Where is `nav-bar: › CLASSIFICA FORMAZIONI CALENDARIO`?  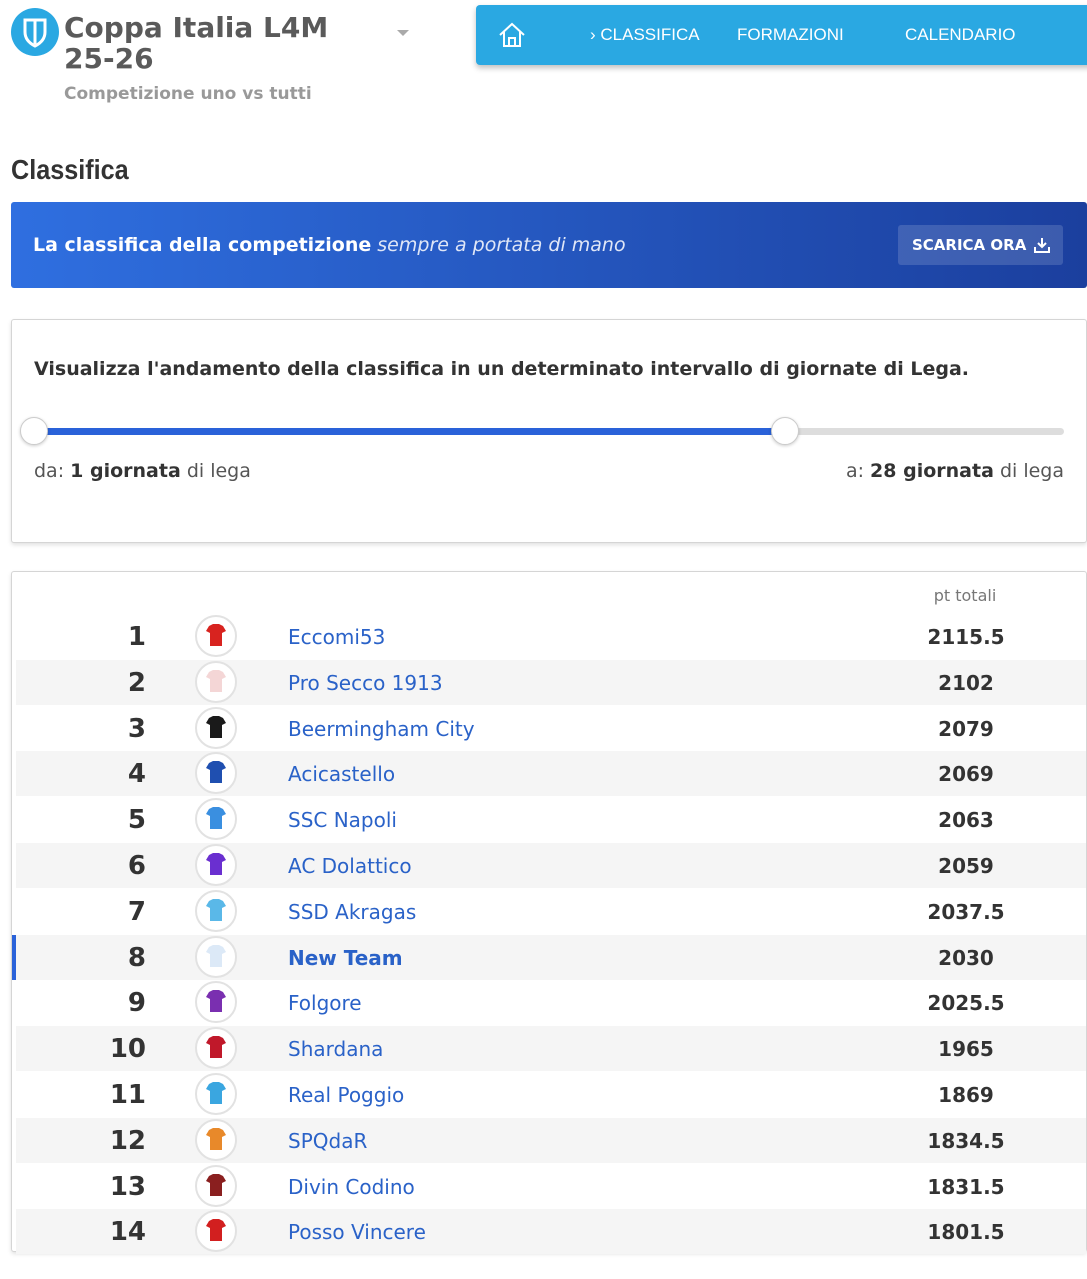 nav-bar: › CLASSIFICA FORMAZIONI CALENDARIO is located at coordinates (781, 35).